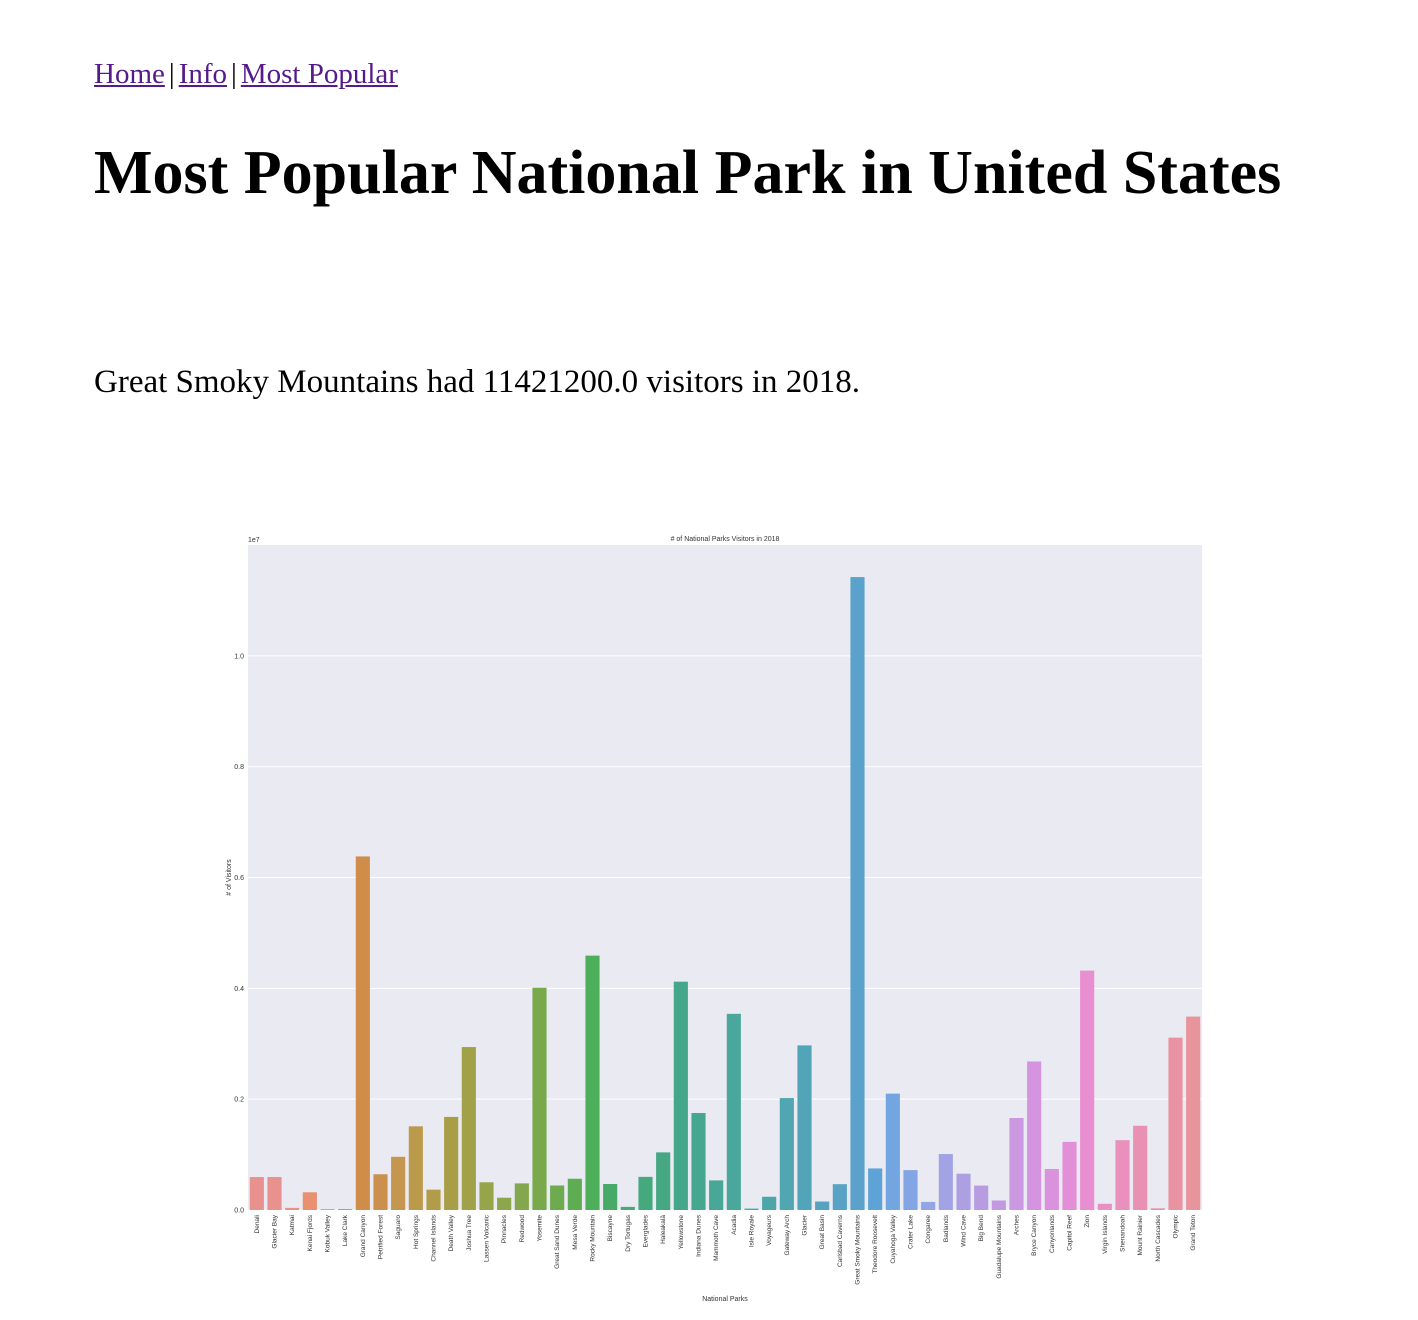 This screenshot has height=1320, width=1418. What do you see at coordinates (1087, 1090) in the screenshot?
I see `bar-zion` at bounding box center [1087, 1090].